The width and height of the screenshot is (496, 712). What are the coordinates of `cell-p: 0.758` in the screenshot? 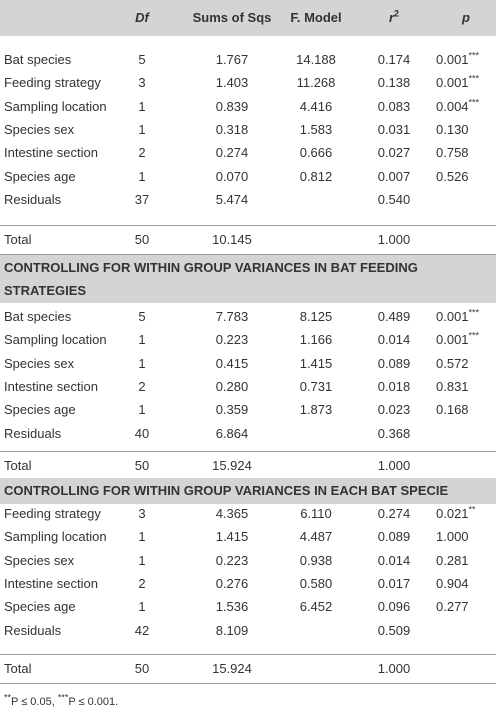 It's located at (452, 153).